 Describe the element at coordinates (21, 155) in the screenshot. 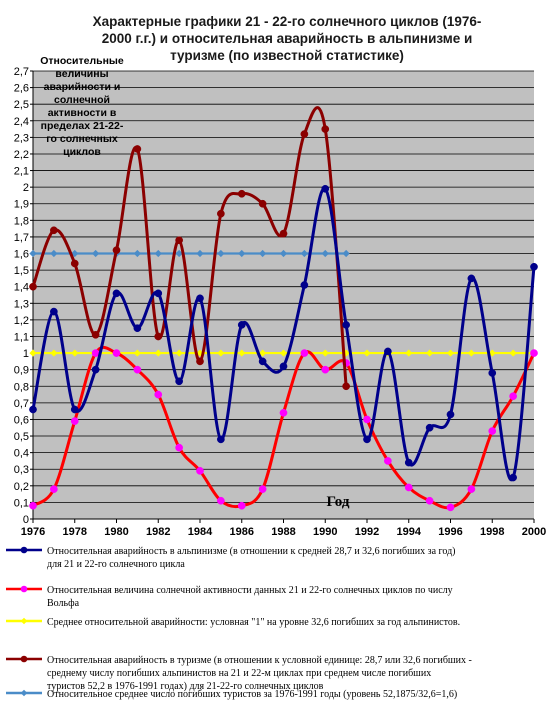

I see `y-tick-label: 2,2` at that location.